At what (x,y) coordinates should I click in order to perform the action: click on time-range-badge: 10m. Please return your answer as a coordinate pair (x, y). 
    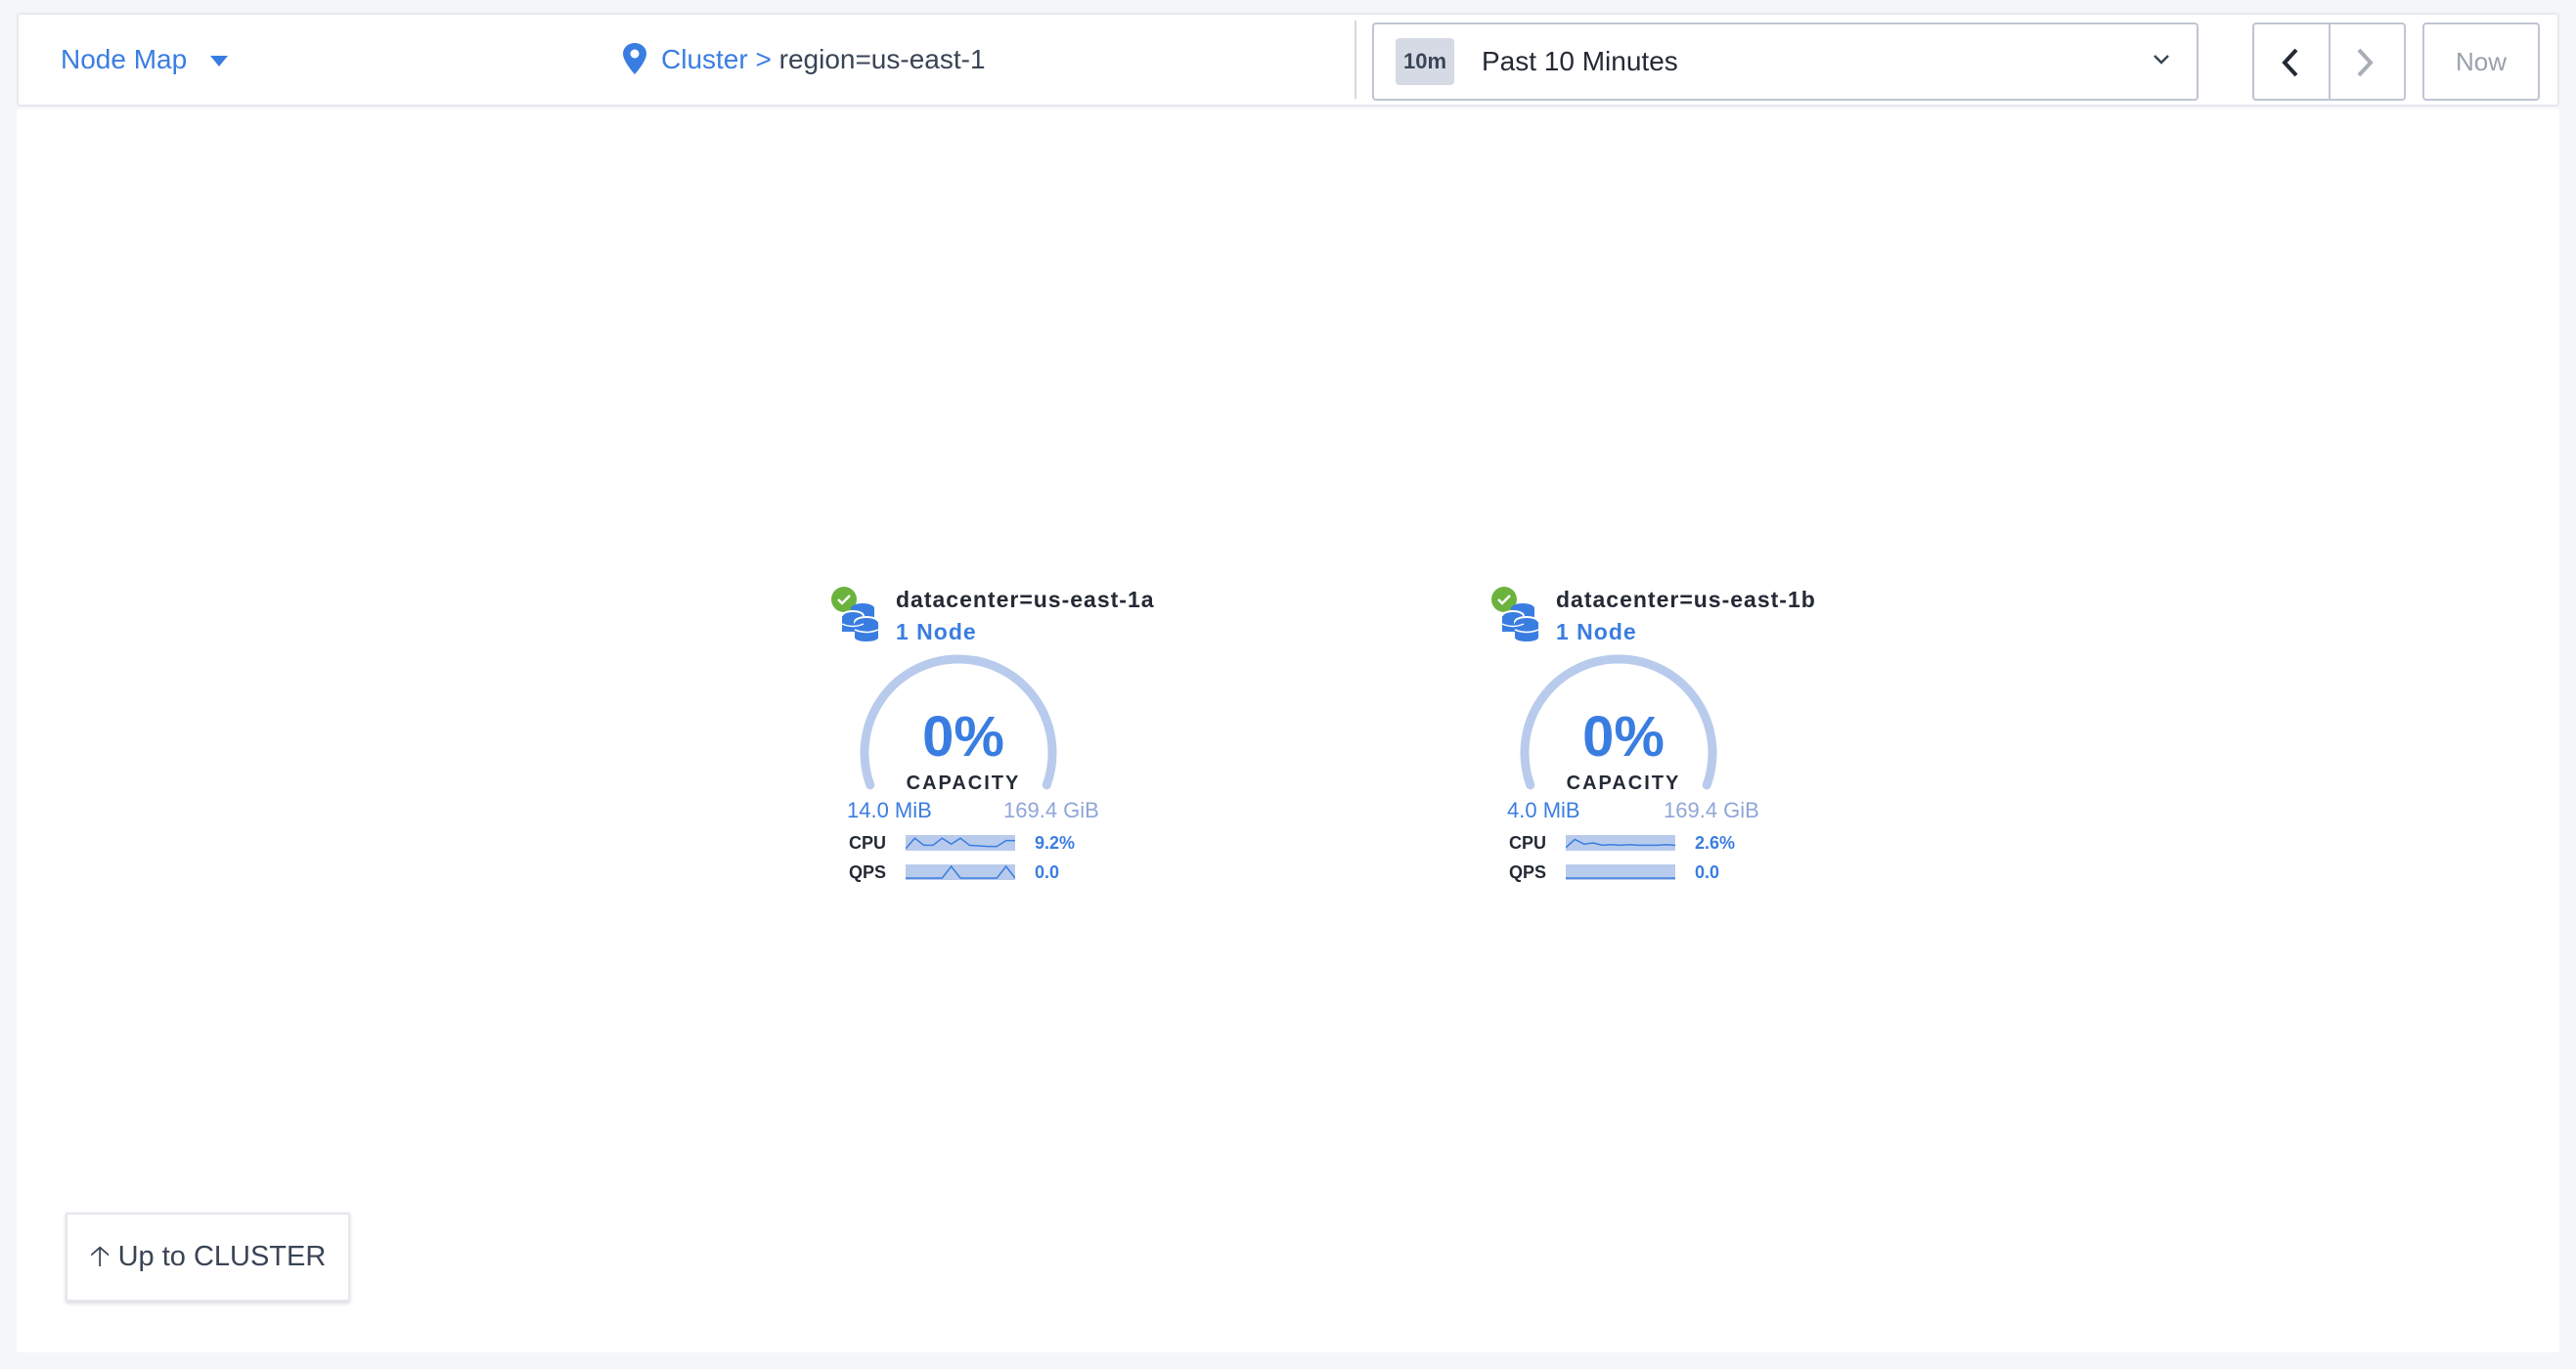
    Looking at the image, I should click on (1425, 62).